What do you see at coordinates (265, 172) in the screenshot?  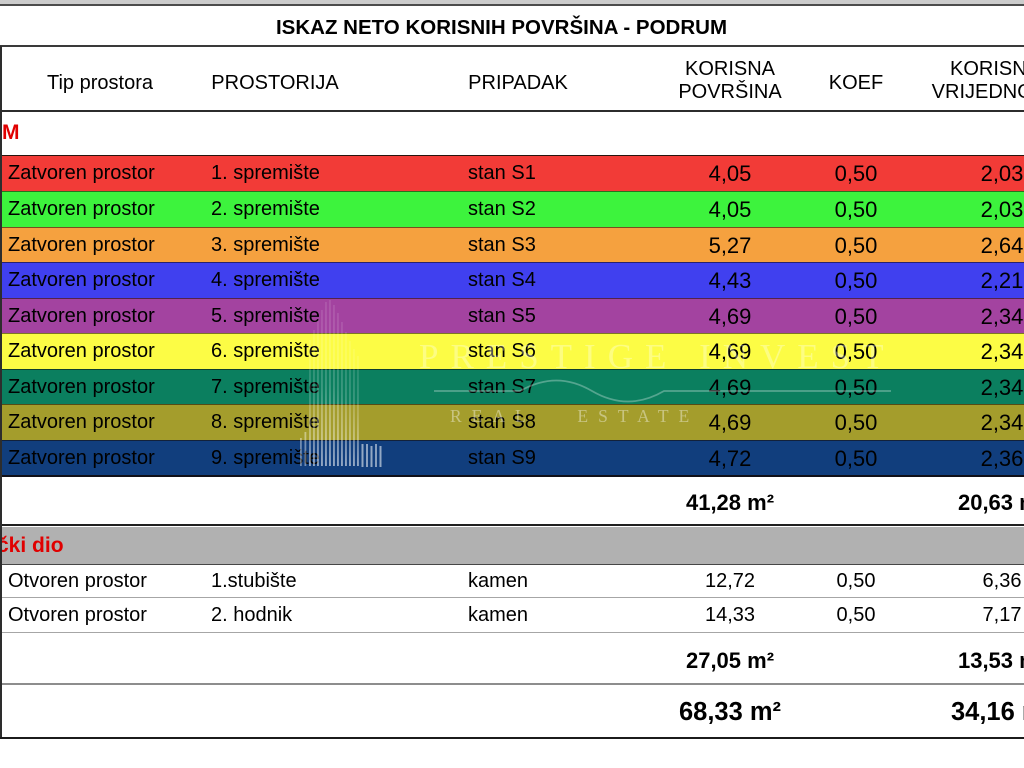 I see `cell-room: 1. spremište` at bounding box center [265, 172].